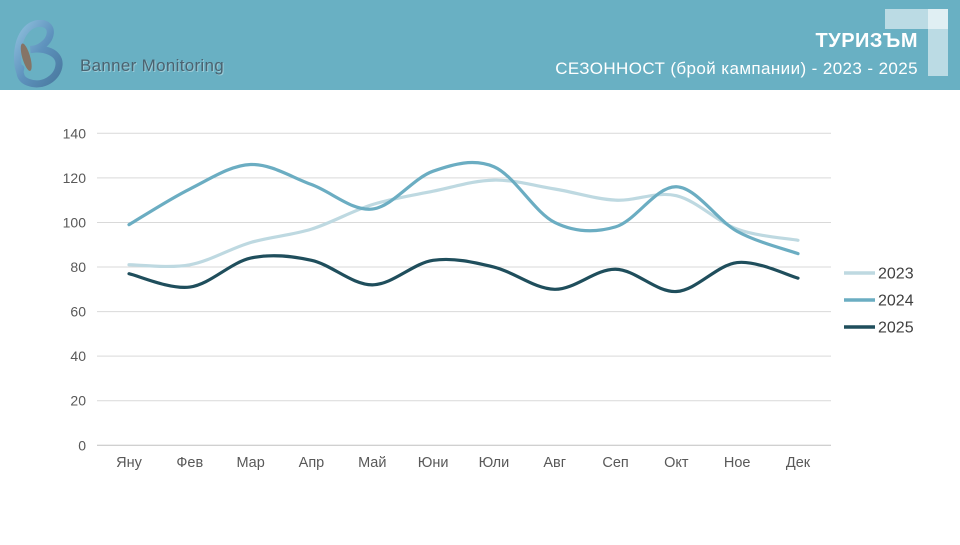 This screenshot has width=960, height=545. What do you see at coordinates (736, 68) in the screenshot?
I see `page-subtitle: СЕЗОННОСТ (брой кампании) - 2023 - 2025` at bounding box center [736, 68].